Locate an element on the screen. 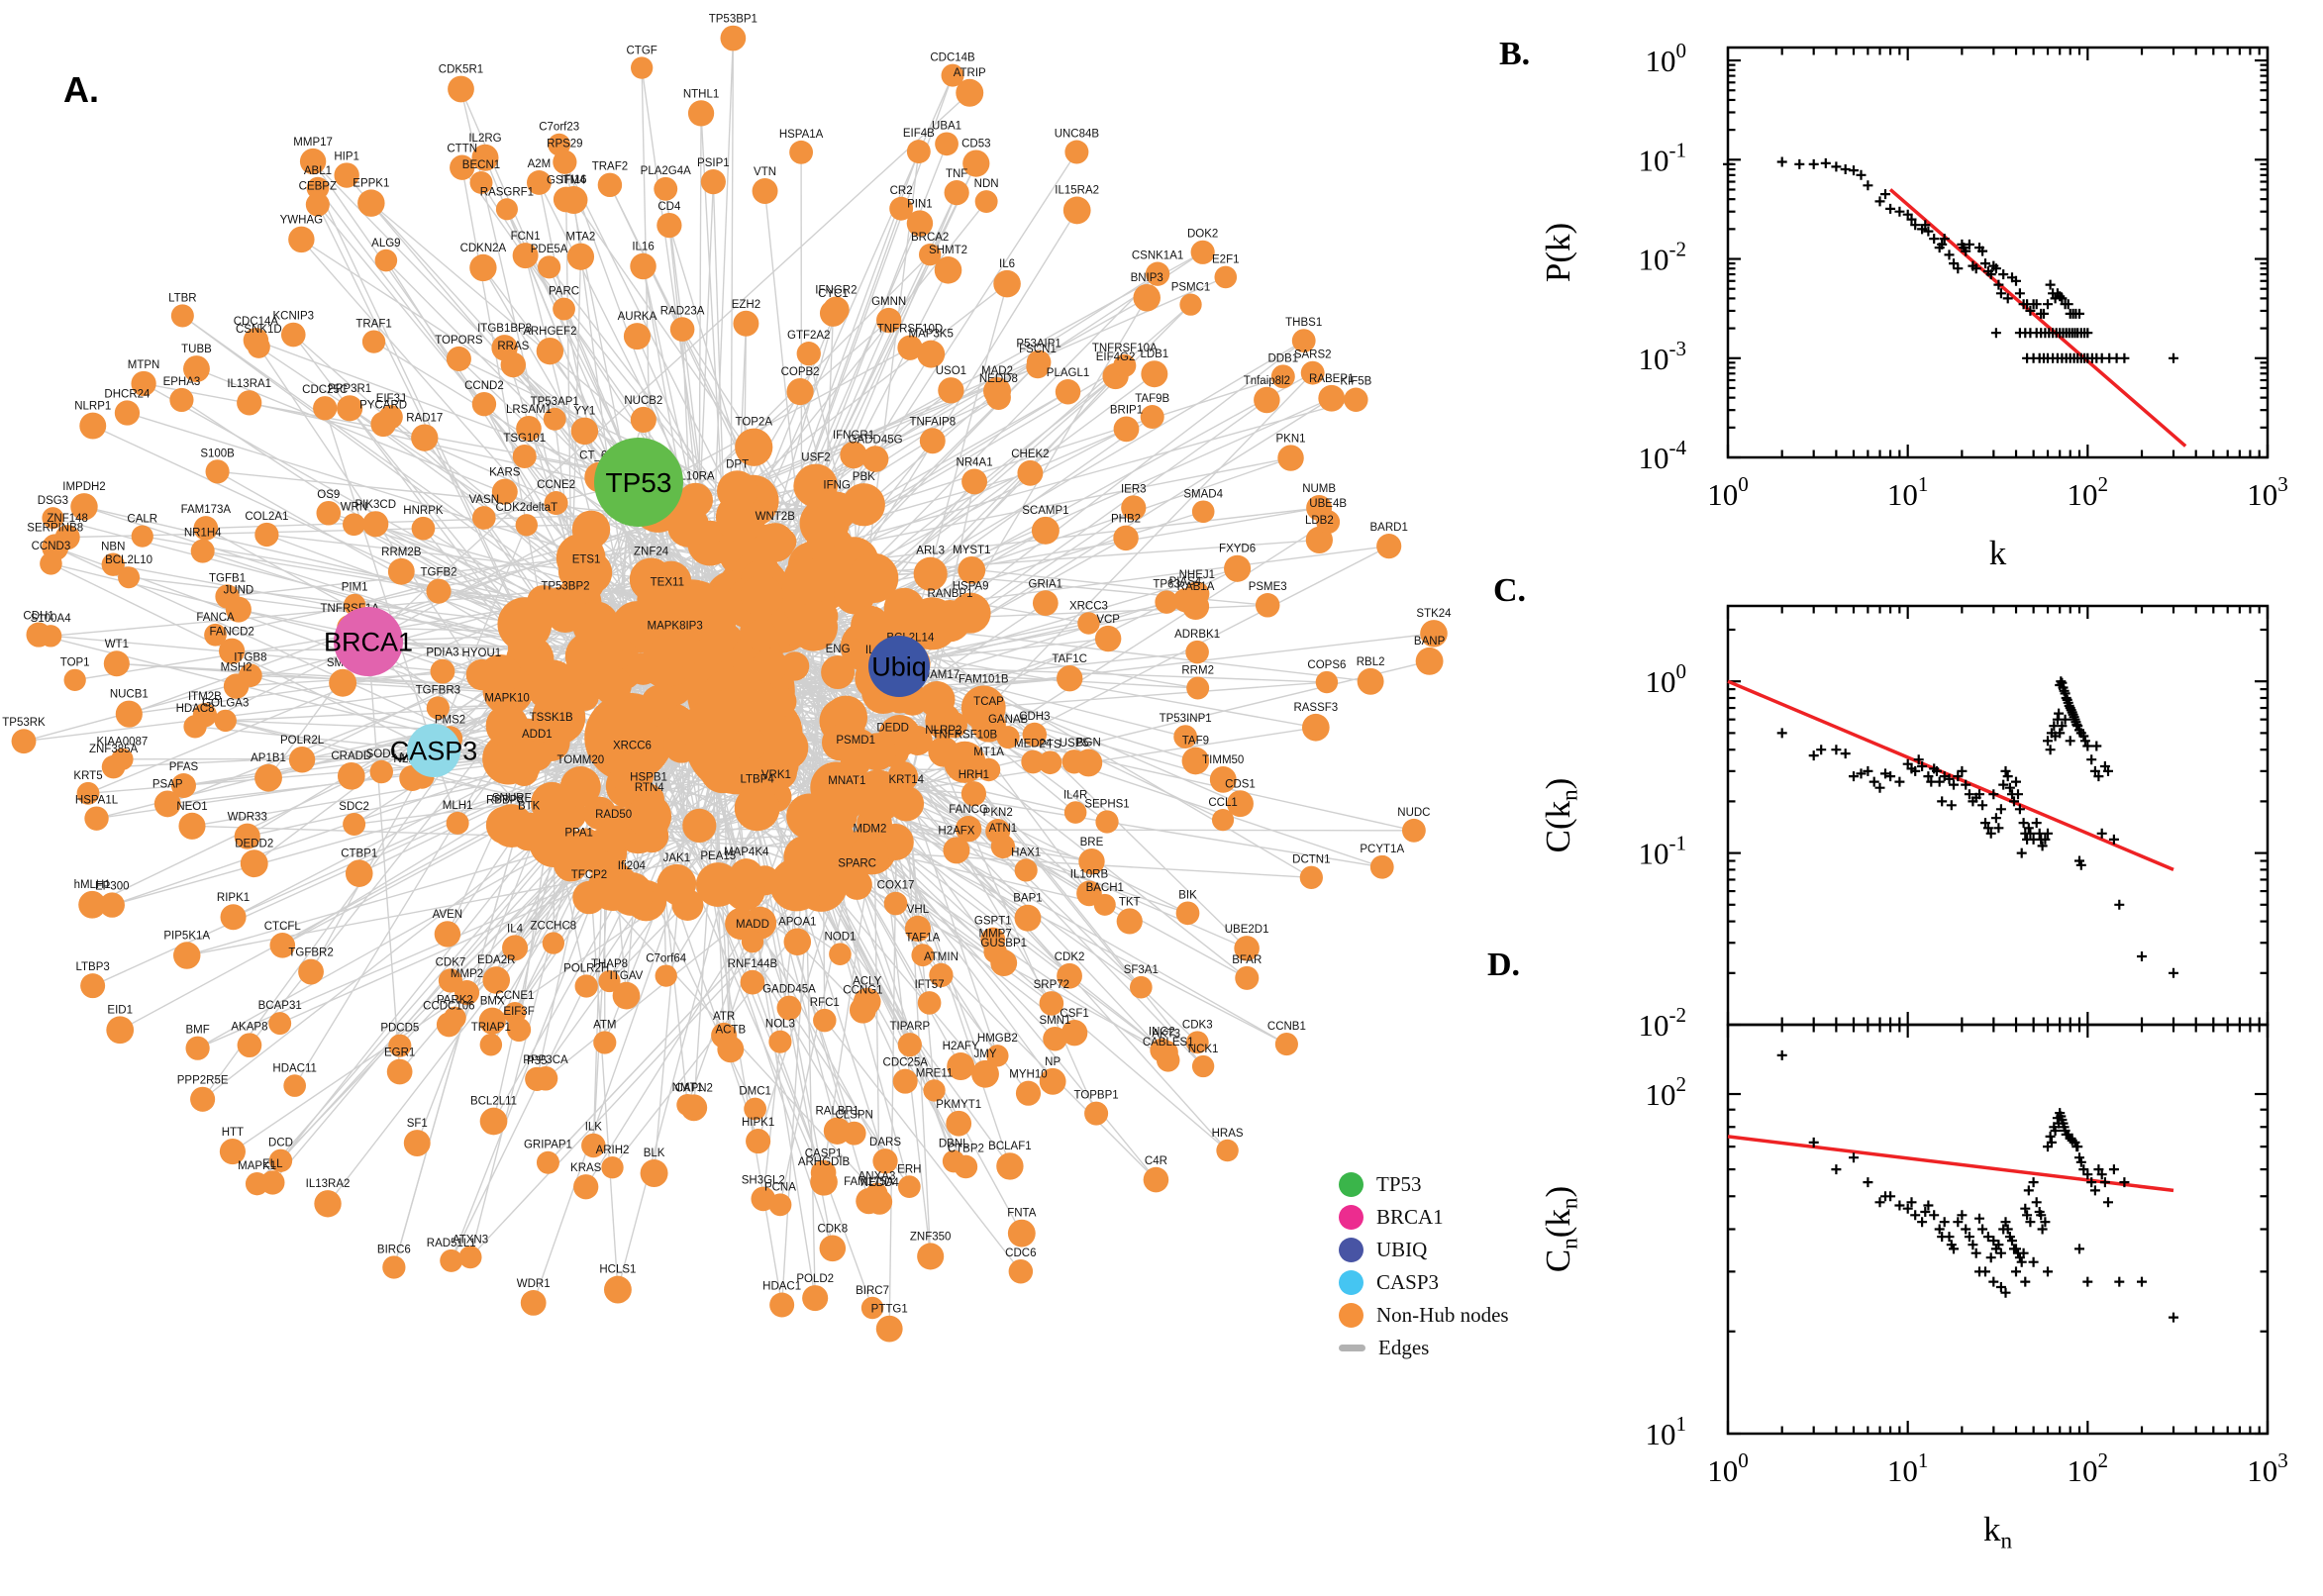  network-node-label: SMAD4 is located at coordinates (1203, 494).